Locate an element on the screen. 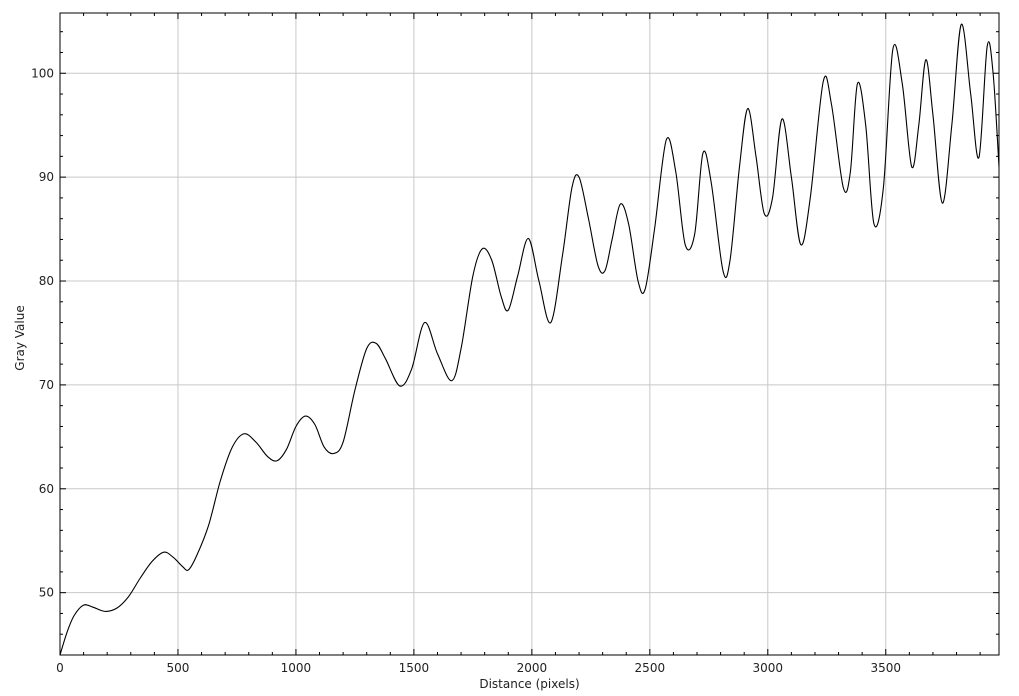 The image size is (1019, 696). x-tick-label: 3000 is located at coordinates (768, 668).